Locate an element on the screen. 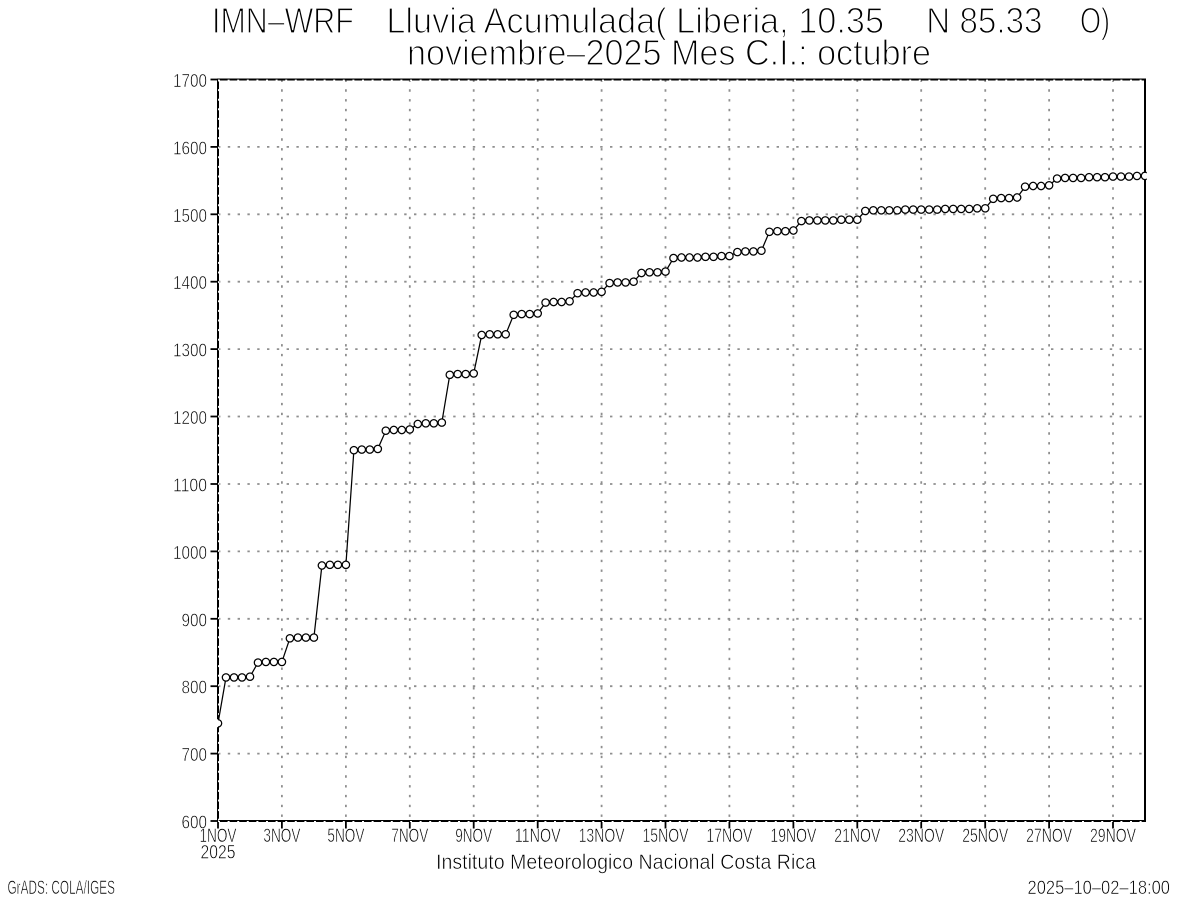 The height and width of the screenshot is (905, 1200). svg-text: 5NOV is located at coordinates (345, 836).